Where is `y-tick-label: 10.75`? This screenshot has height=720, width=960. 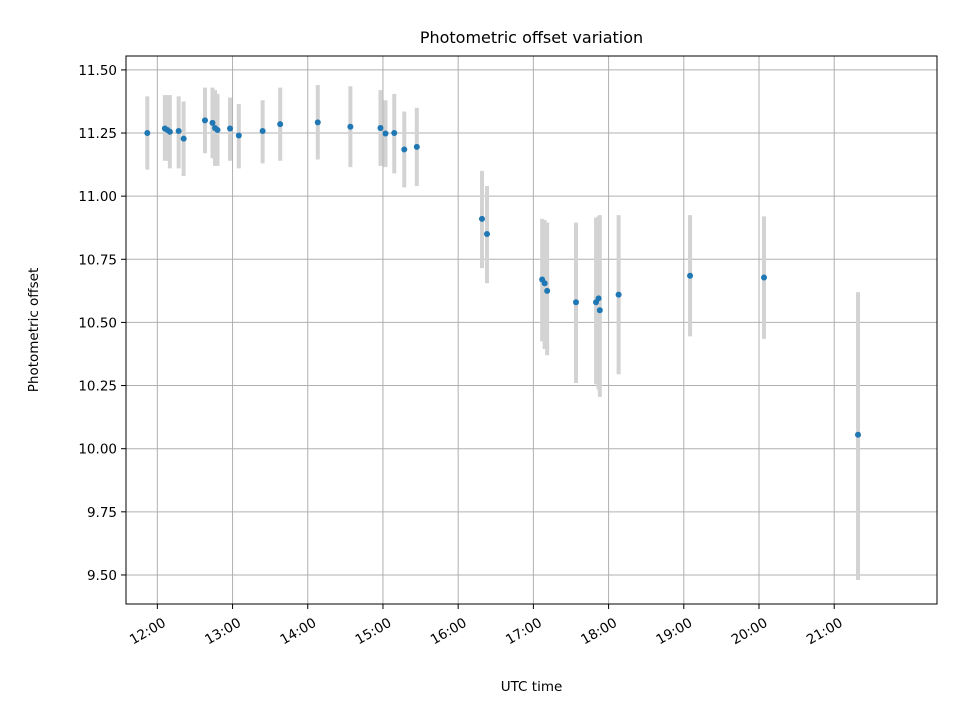
y-tick-label: 10.75 is located at coordinates (97, 260).